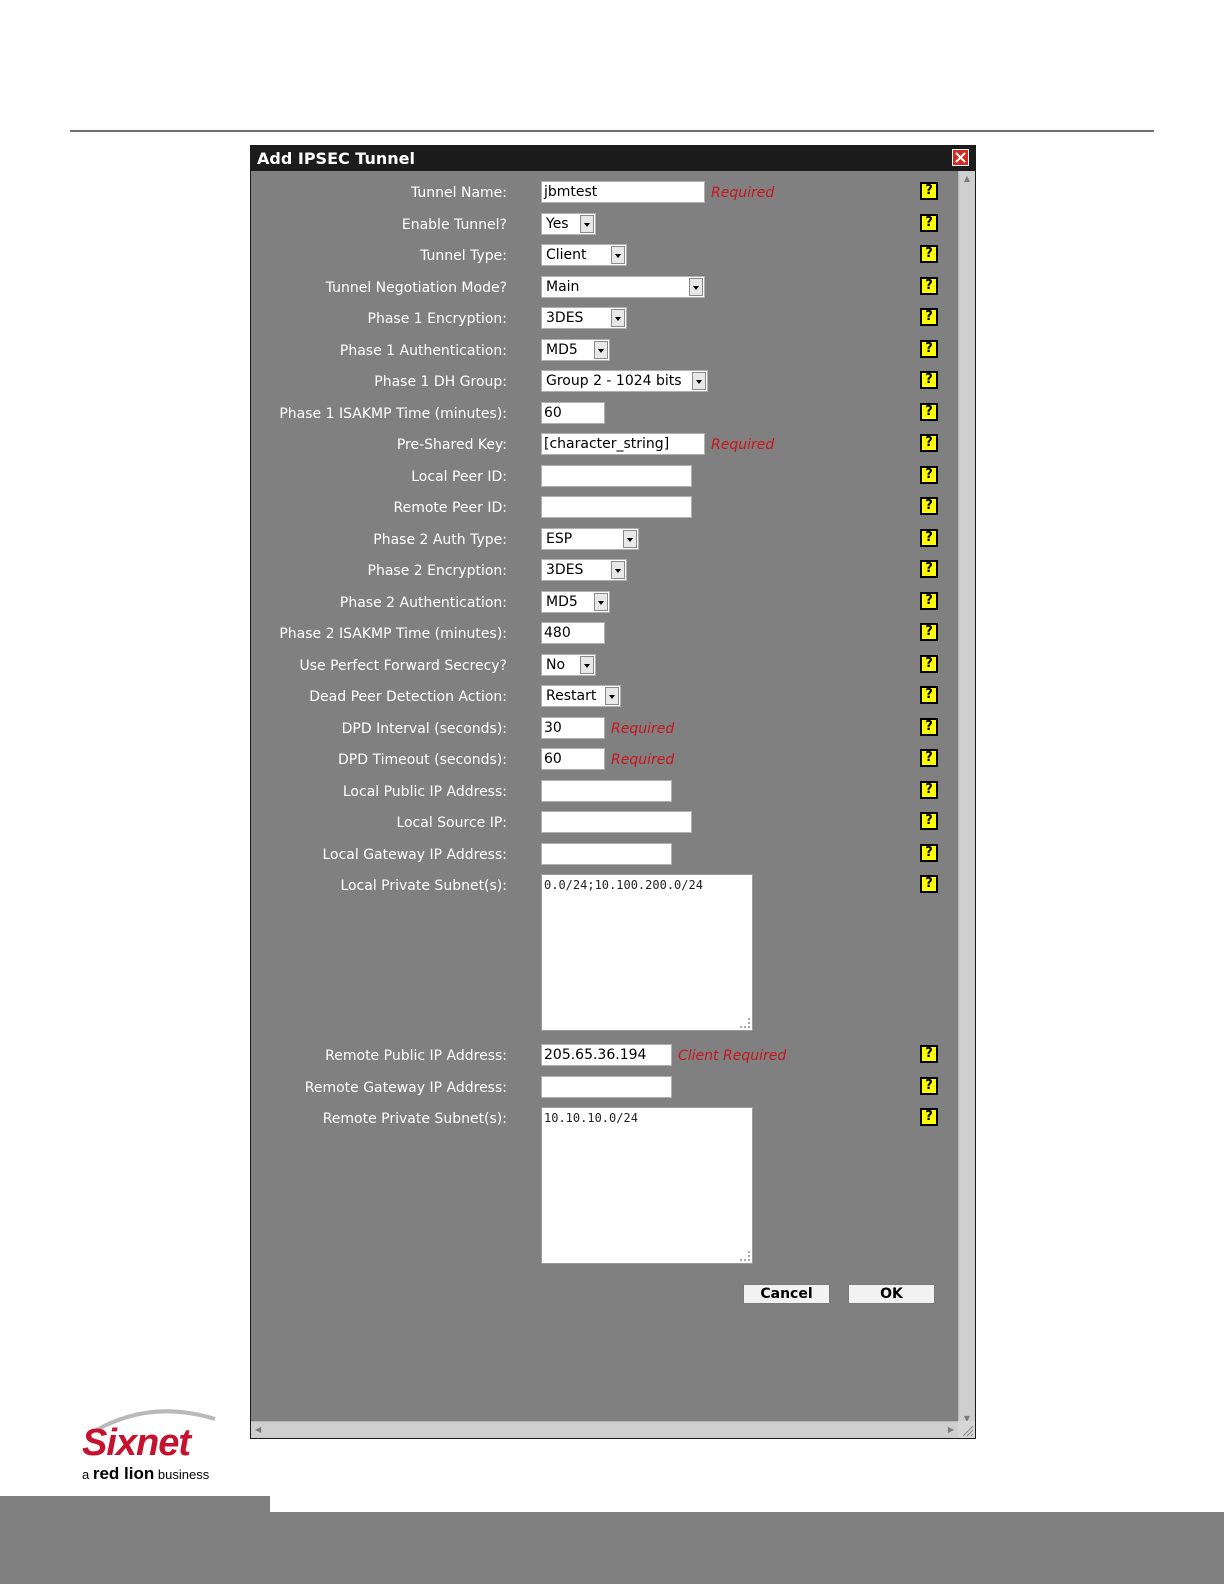  I want to click on p1-auth-select: MD5, so click(575, 350).